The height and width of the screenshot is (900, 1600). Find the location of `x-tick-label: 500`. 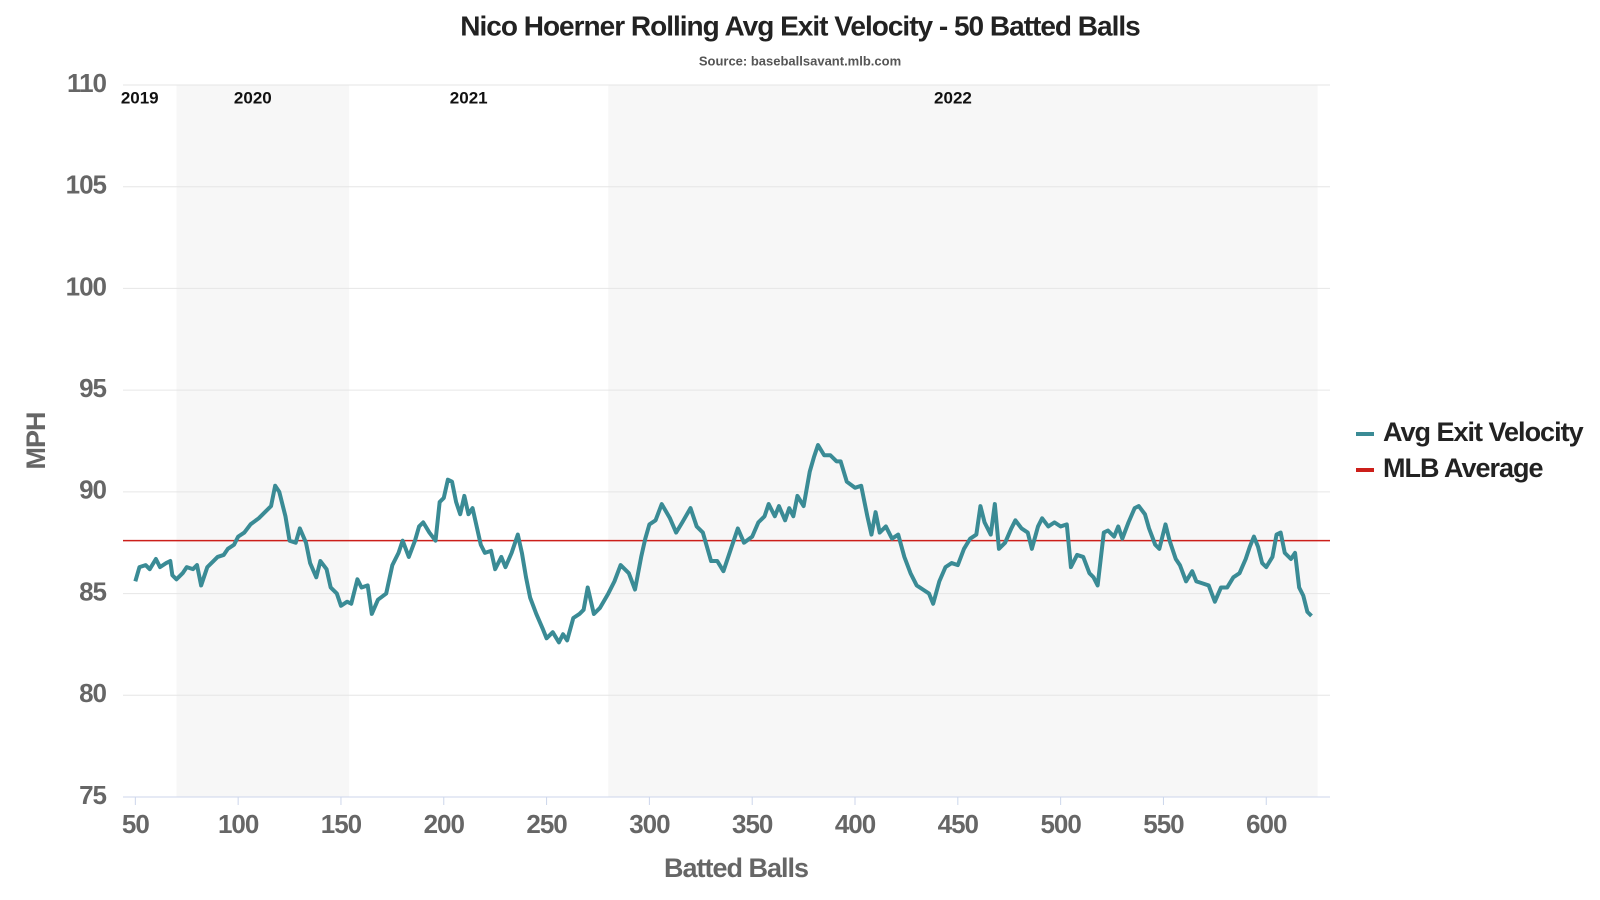

x-tick-label: 500 is located at coordinates (1060, 824).